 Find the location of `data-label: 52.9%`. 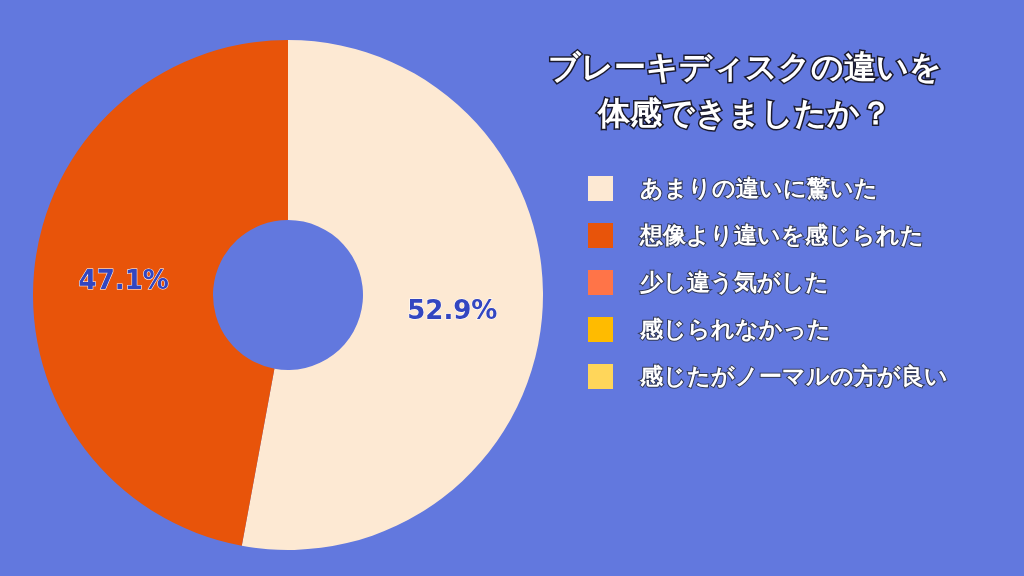

data-label: 52.9% is located at coordinates (452, 310).